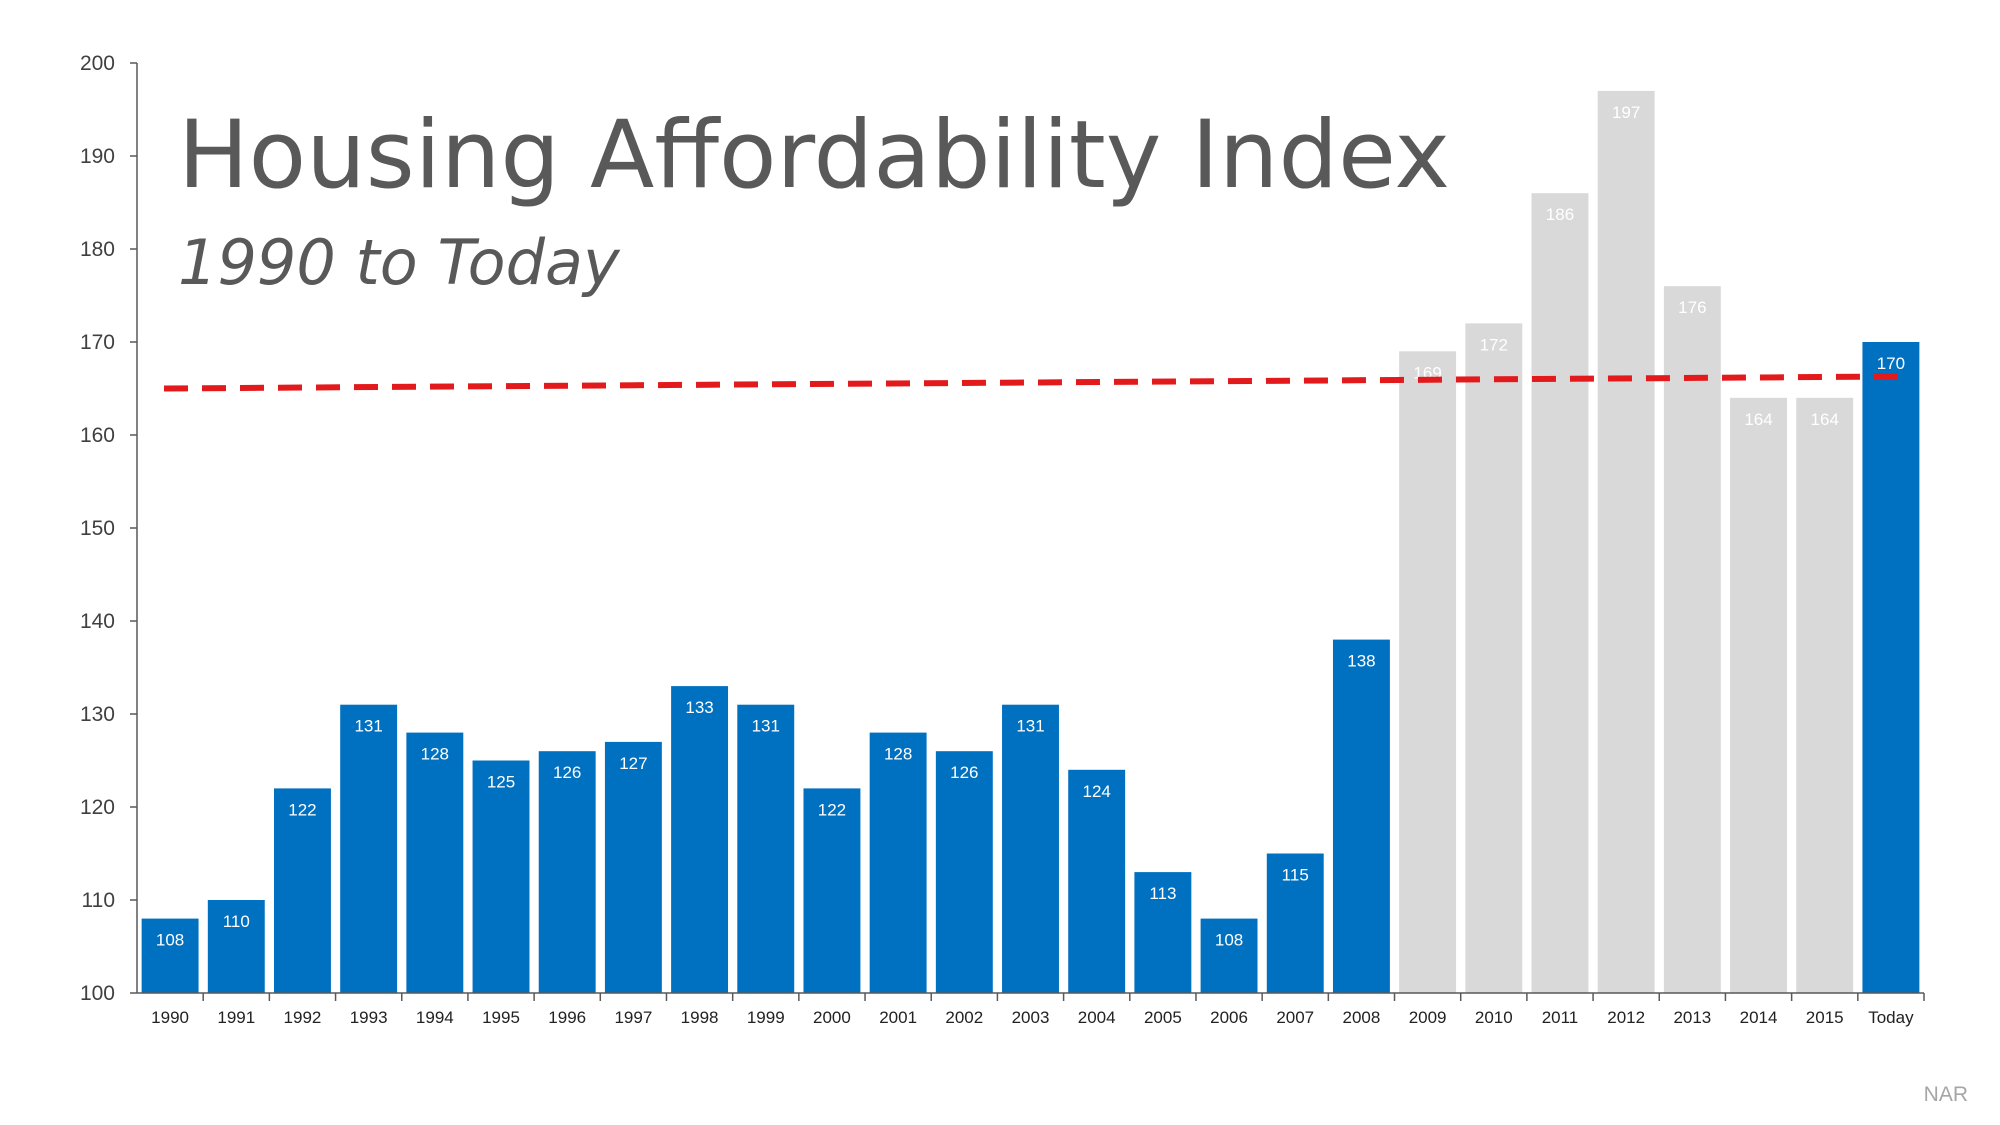 This screenshot has height=1125, width=2000. Describe the element at coordinates (1031, 1017) in the screenshot. I see `x-tick-label: 2003` at that location.